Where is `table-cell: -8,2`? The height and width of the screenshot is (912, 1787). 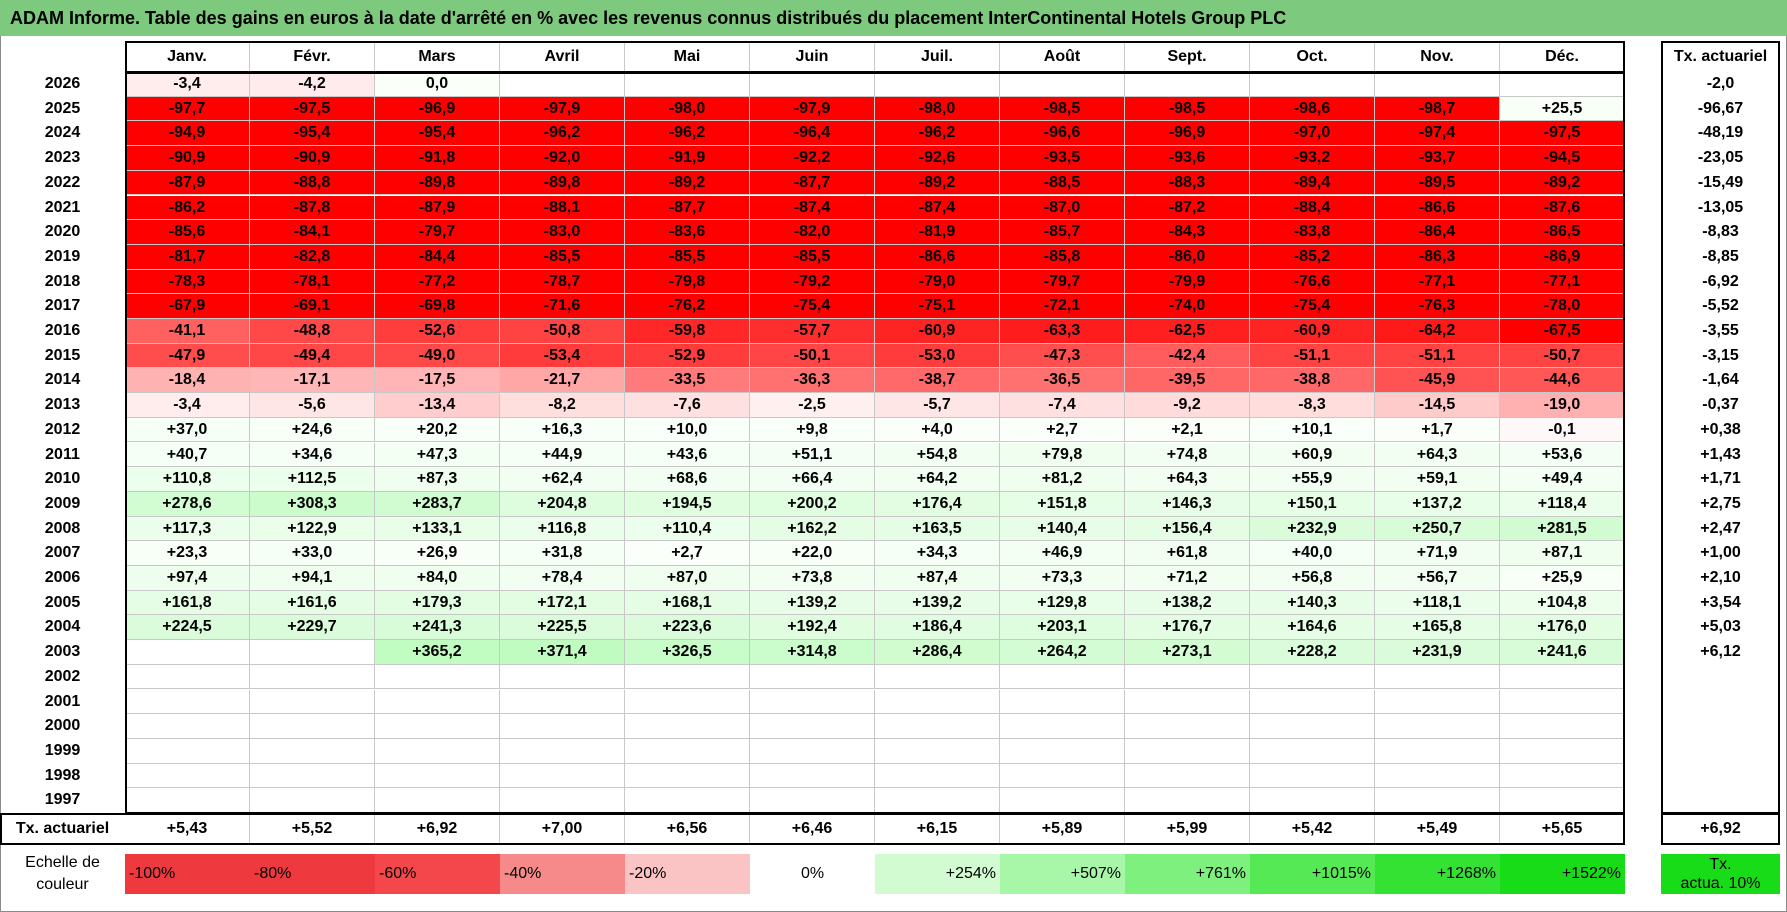
table-cell: -8,2 is located at coordinates (562, 405).